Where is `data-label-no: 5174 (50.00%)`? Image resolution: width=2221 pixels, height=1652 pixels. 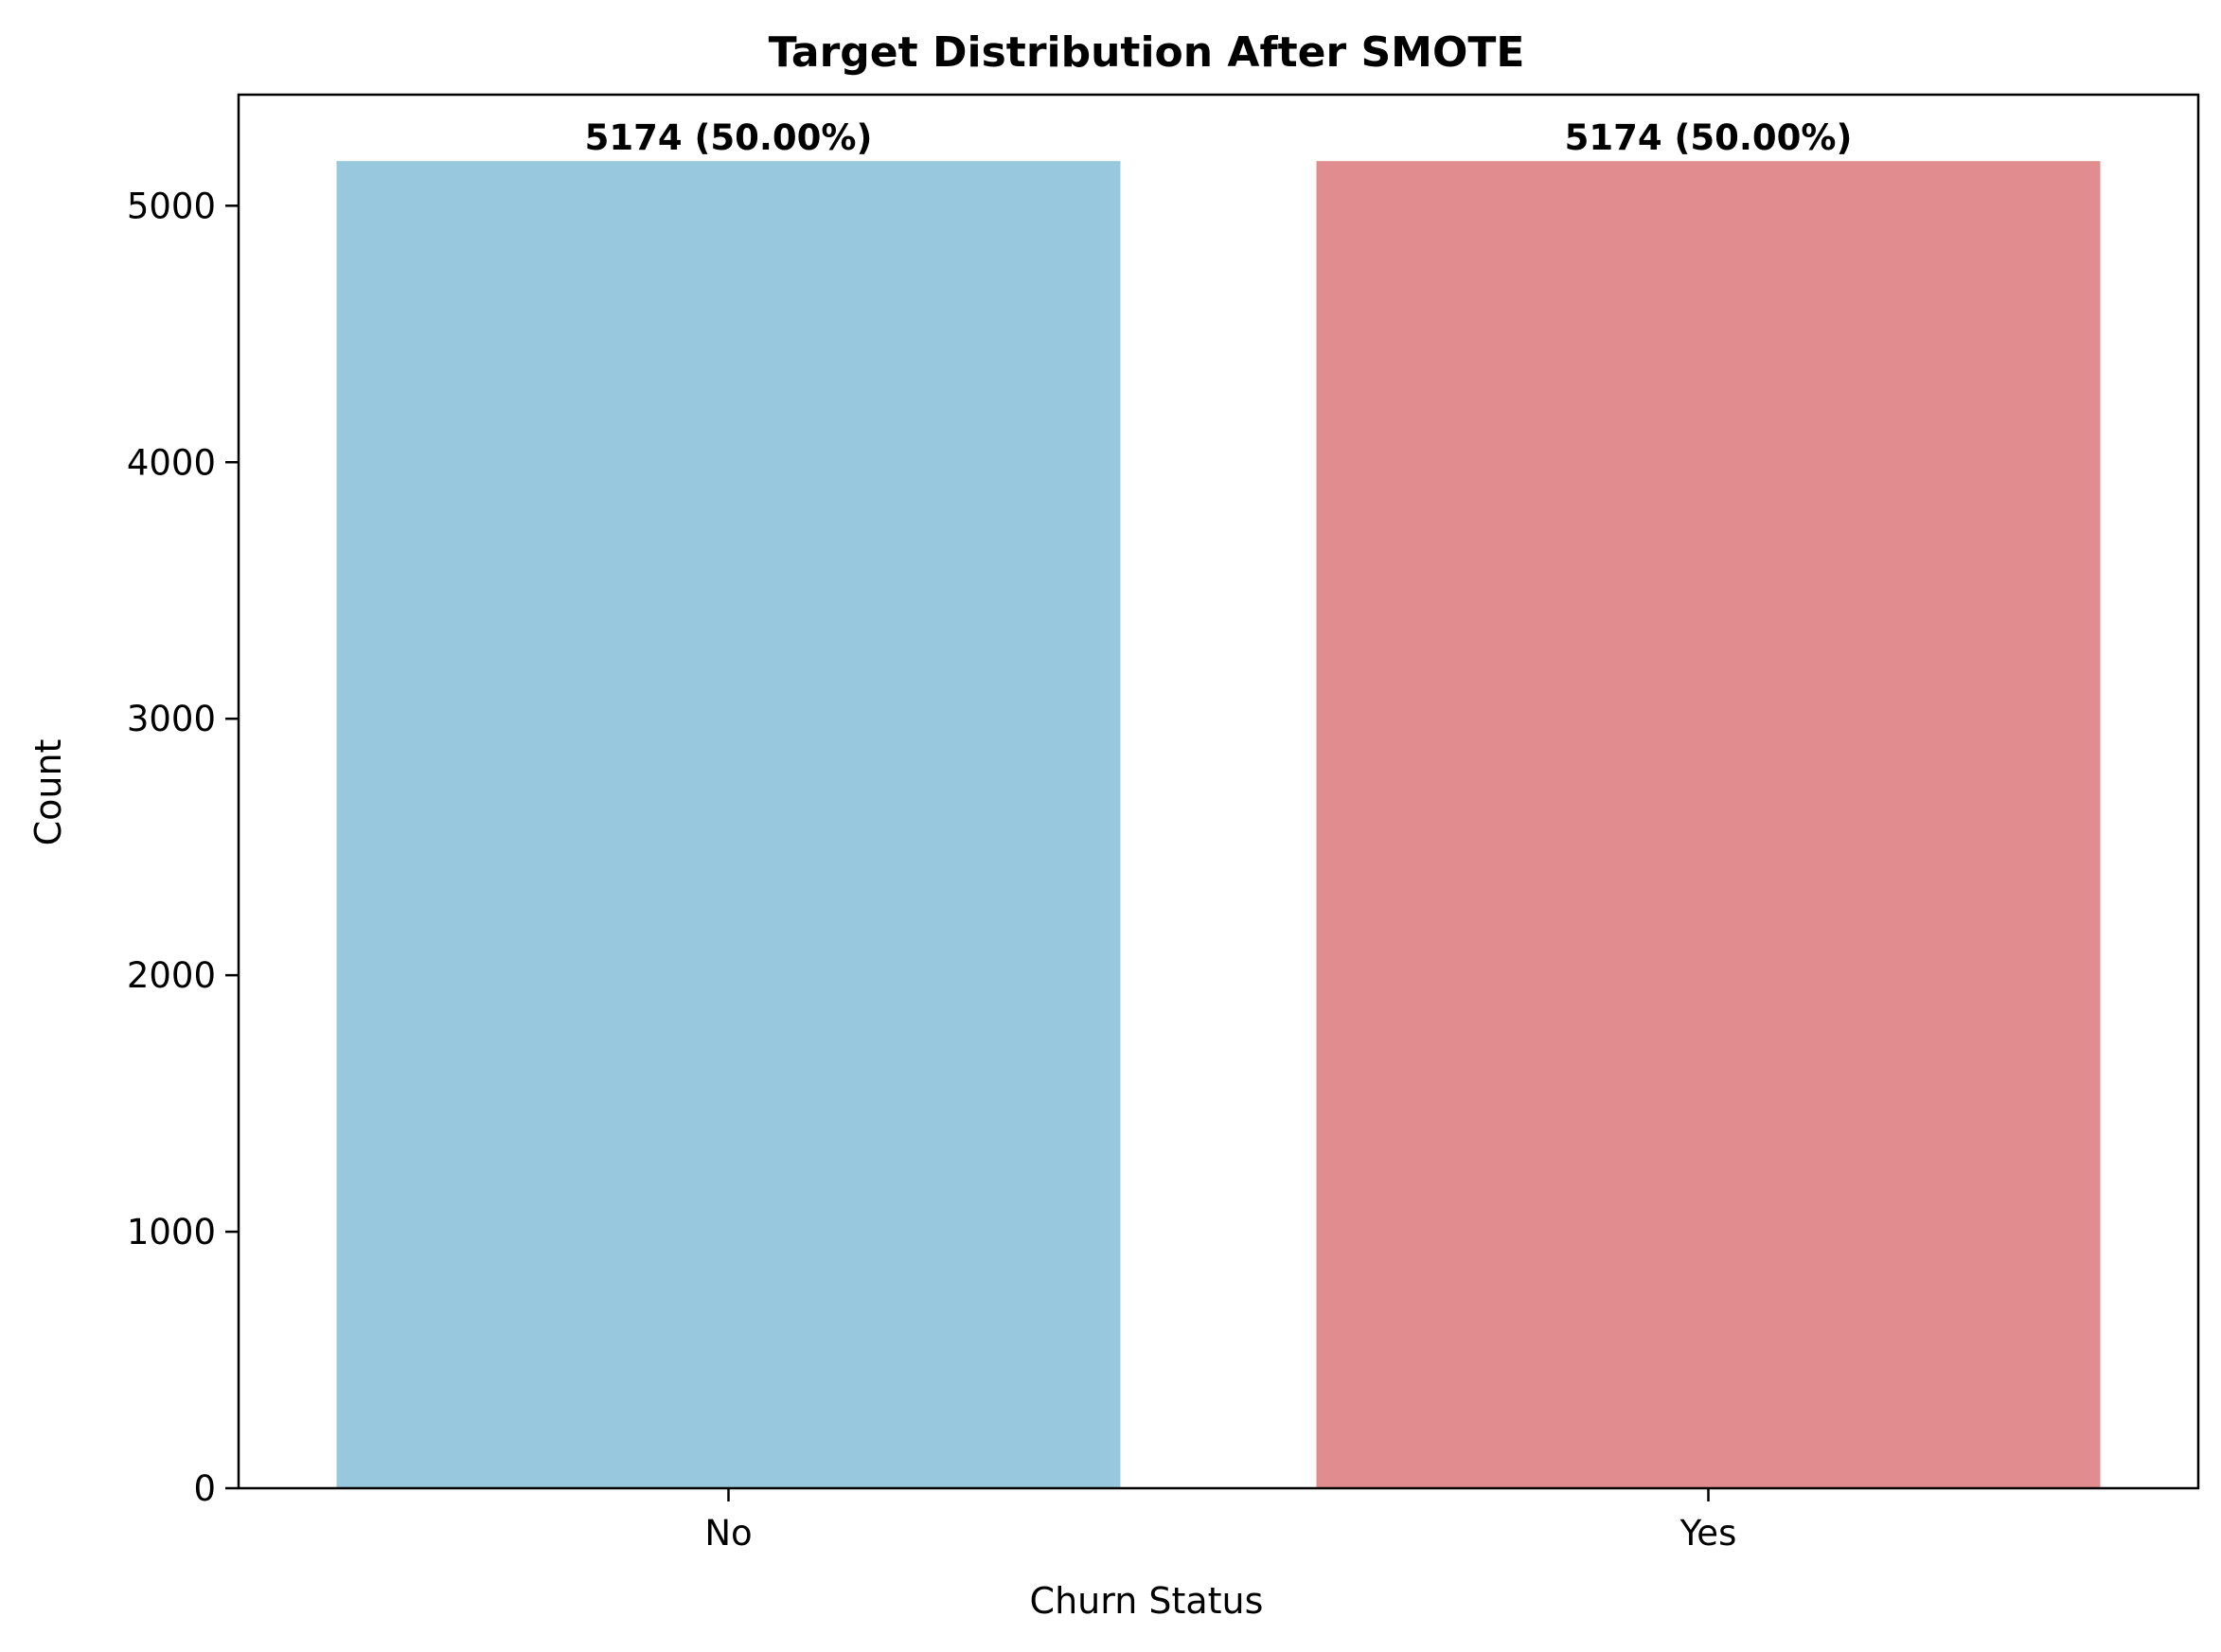 data-label-no: 5174 (50.00%) is located at coordinates (729, 137).